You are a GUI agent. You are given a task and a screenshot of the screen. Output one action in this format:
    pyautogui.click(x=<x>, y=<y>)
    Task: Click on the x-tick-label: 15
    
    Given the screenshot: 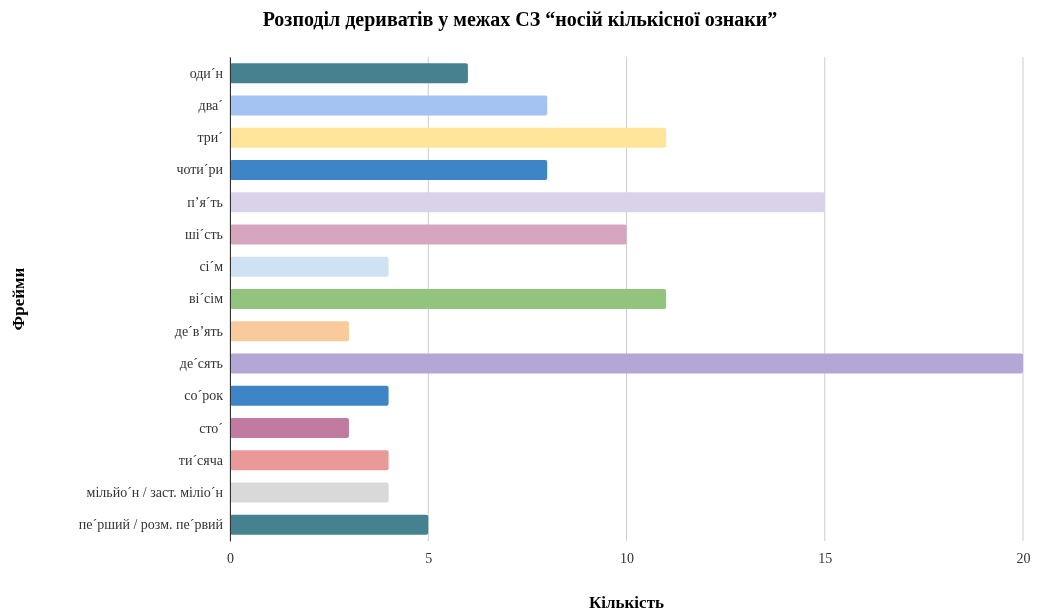 What is the action you would take?
    pyautogui.click(x=825, y=558)
    